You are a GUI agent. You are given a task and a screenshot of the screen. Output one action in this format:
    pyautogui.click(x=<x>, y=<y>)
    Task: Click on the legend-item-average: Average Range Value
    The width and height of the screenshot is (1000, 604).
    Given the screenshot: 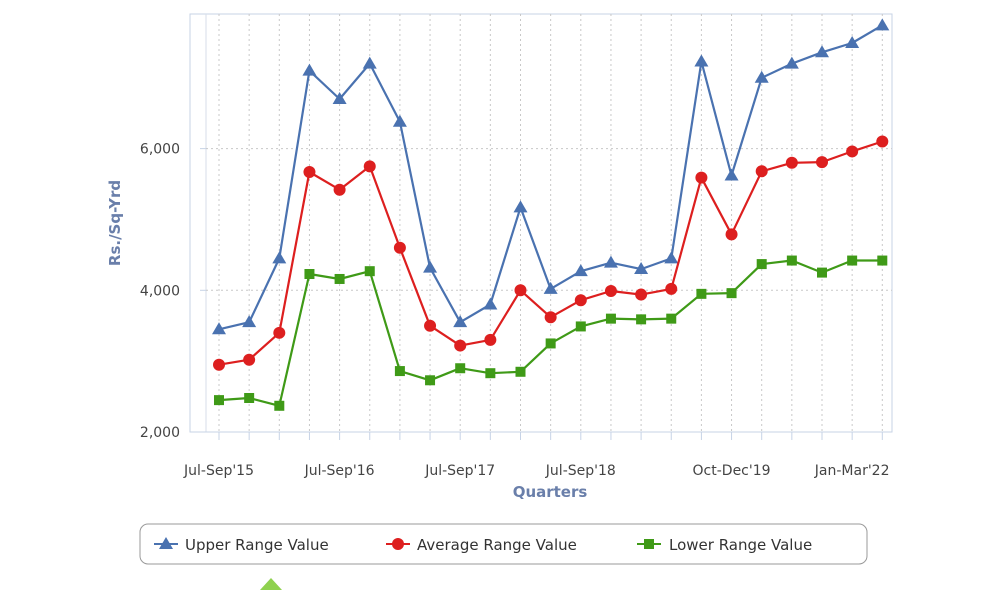 What is the action you would take?
    pyautogui.click(x=481, y=545)
    